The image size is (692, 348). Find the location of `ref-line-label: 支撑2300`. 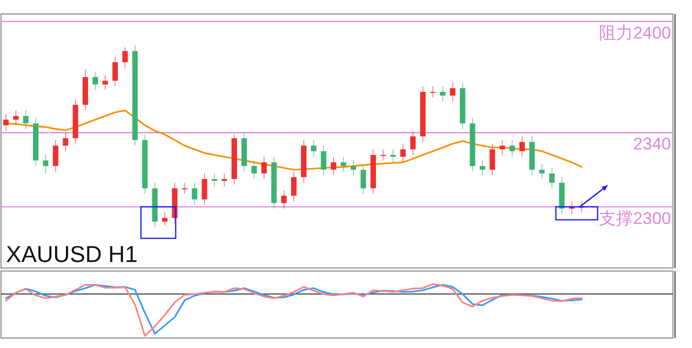

ref-line-label: 支撑2300 is located at coordinates (635, 218).